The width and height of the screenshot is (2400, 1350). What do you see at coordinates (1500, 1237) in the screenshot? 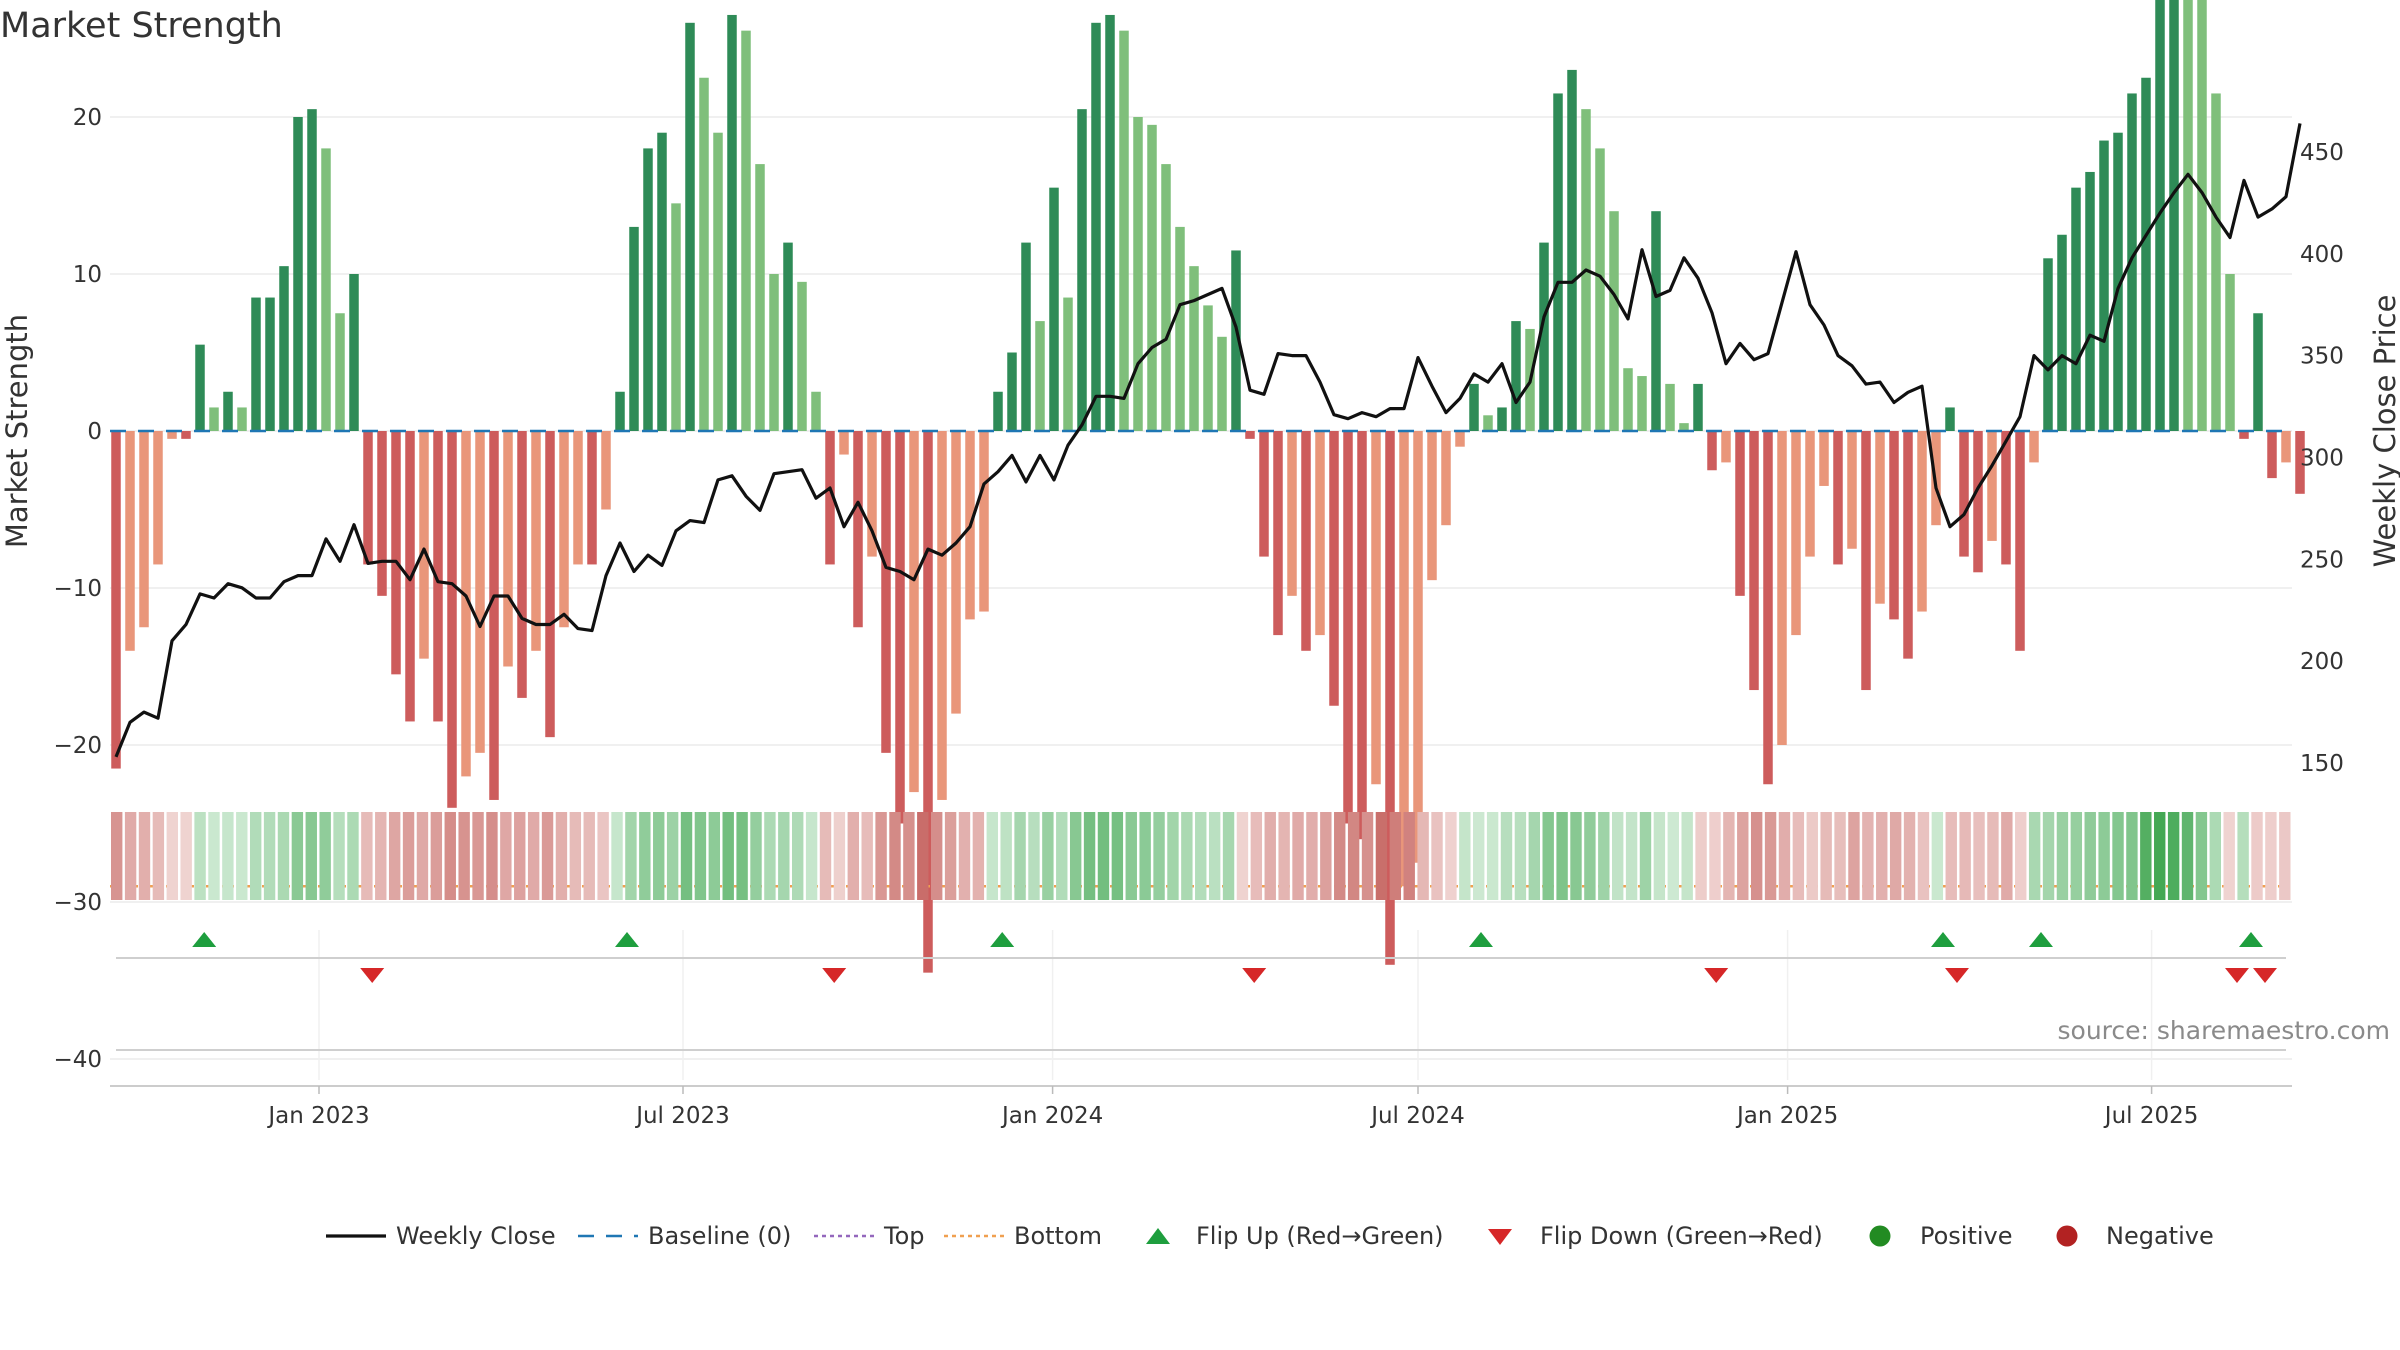
I see `legend-swatch-flip-down` at bounding box center [1500, 1237].